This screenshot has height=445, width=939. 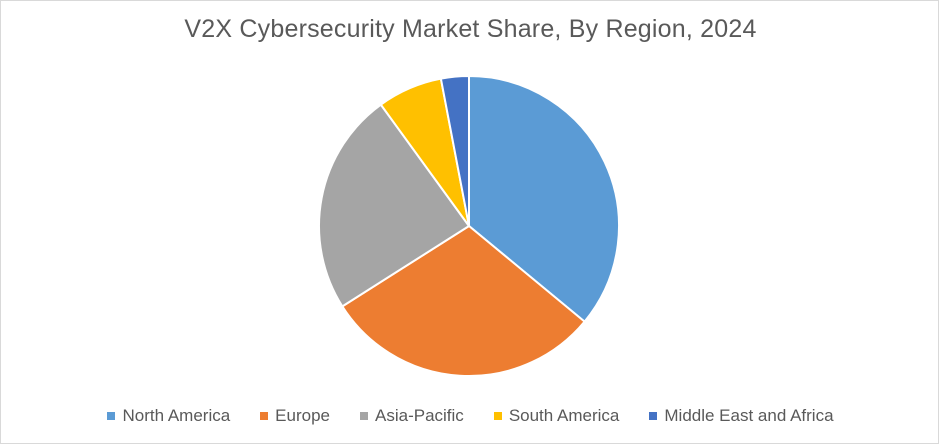 What do you see at coordinates (111, 416) in the screenshot?
I see `legend-swatch-north-america` at bounding box center [111, 416].